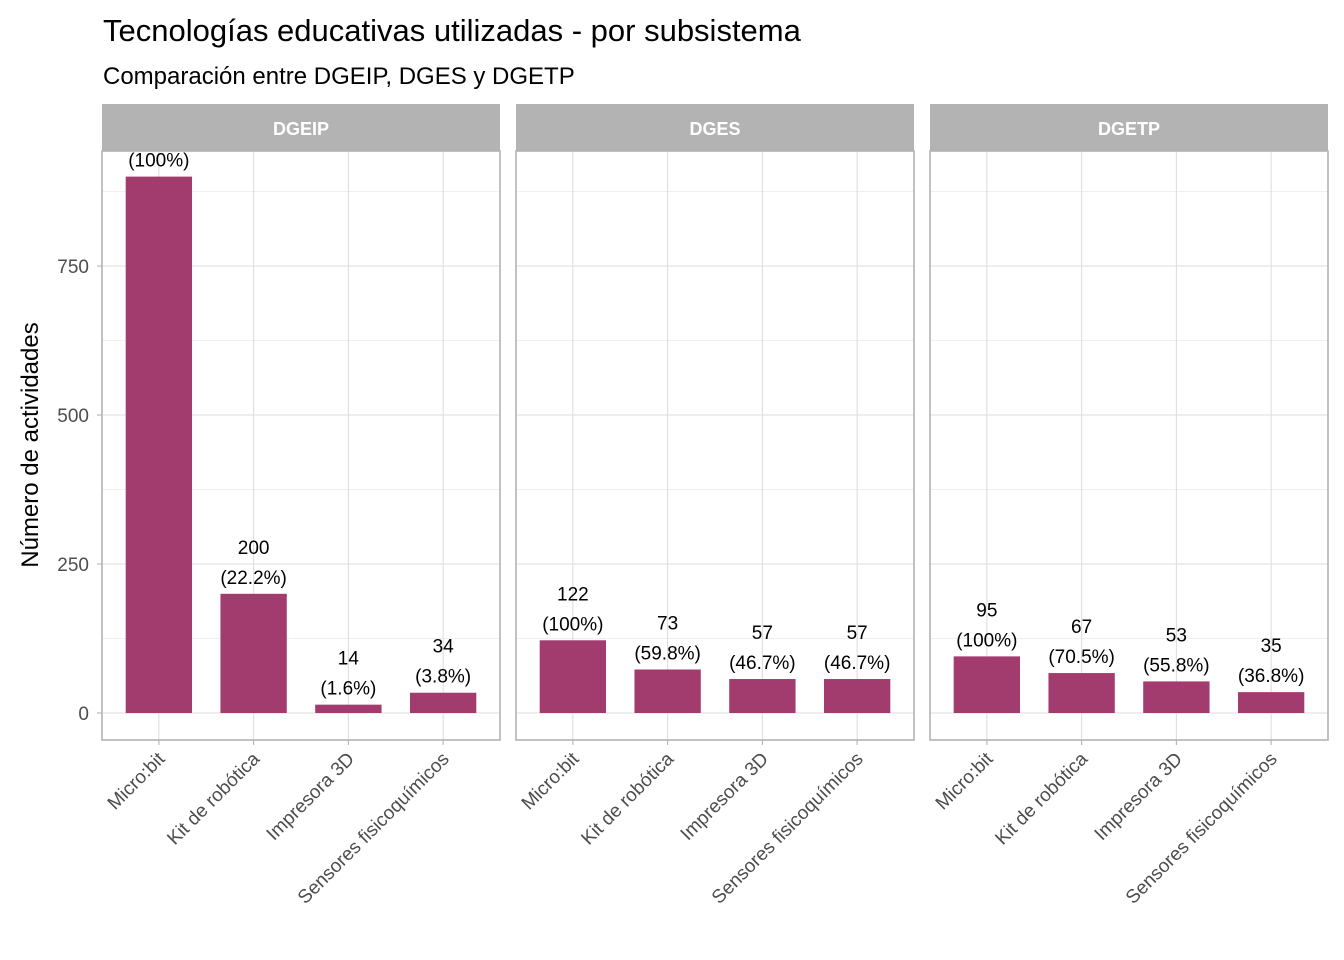 Image resolution: width=1344 pixels, height=960 pixels. I want to click on data-label-percent: (22.2%), so click(253, 578).